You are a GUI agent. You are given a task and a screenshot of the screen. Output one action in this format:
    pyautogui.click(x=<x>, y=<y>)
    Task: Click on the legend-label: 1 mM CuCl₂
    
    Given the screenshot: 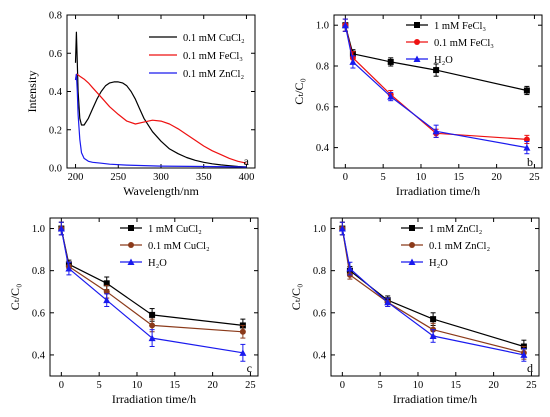 What is the action you would take?
    pyautogui.click(x=175, y=229)
    